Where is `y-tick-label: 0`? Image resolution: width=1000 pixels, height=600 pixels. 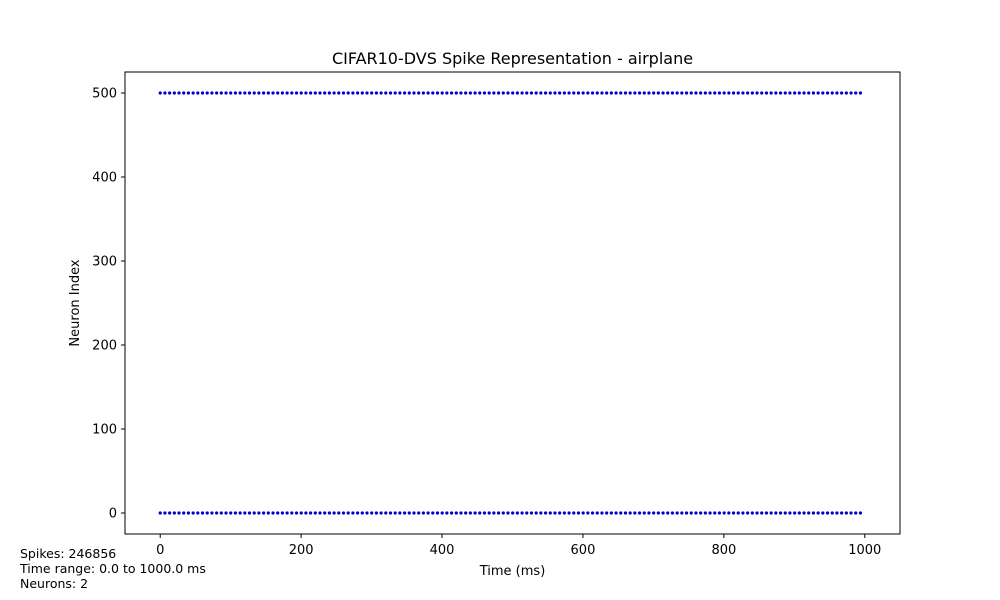 y-tick-label: 0 is located at coordinates (113, 514).